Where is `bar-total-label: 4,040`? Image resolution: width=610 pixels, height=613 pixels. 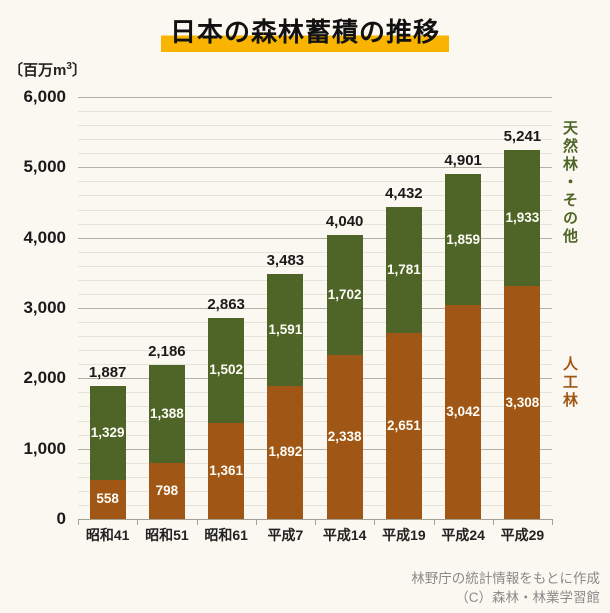 bar-total-label: 4,040 is located at coordinates (344, 221).